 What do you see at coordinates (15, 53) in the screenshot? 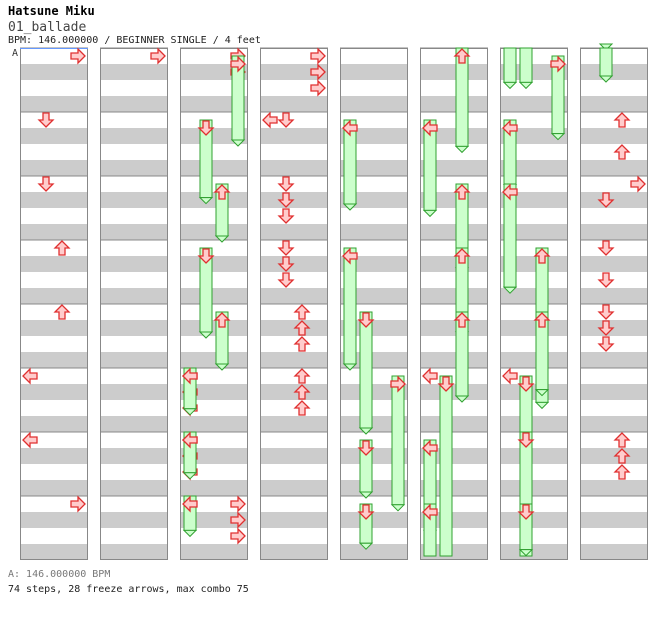
I see `bpm-marker: A` at bounding box center [15, 53].